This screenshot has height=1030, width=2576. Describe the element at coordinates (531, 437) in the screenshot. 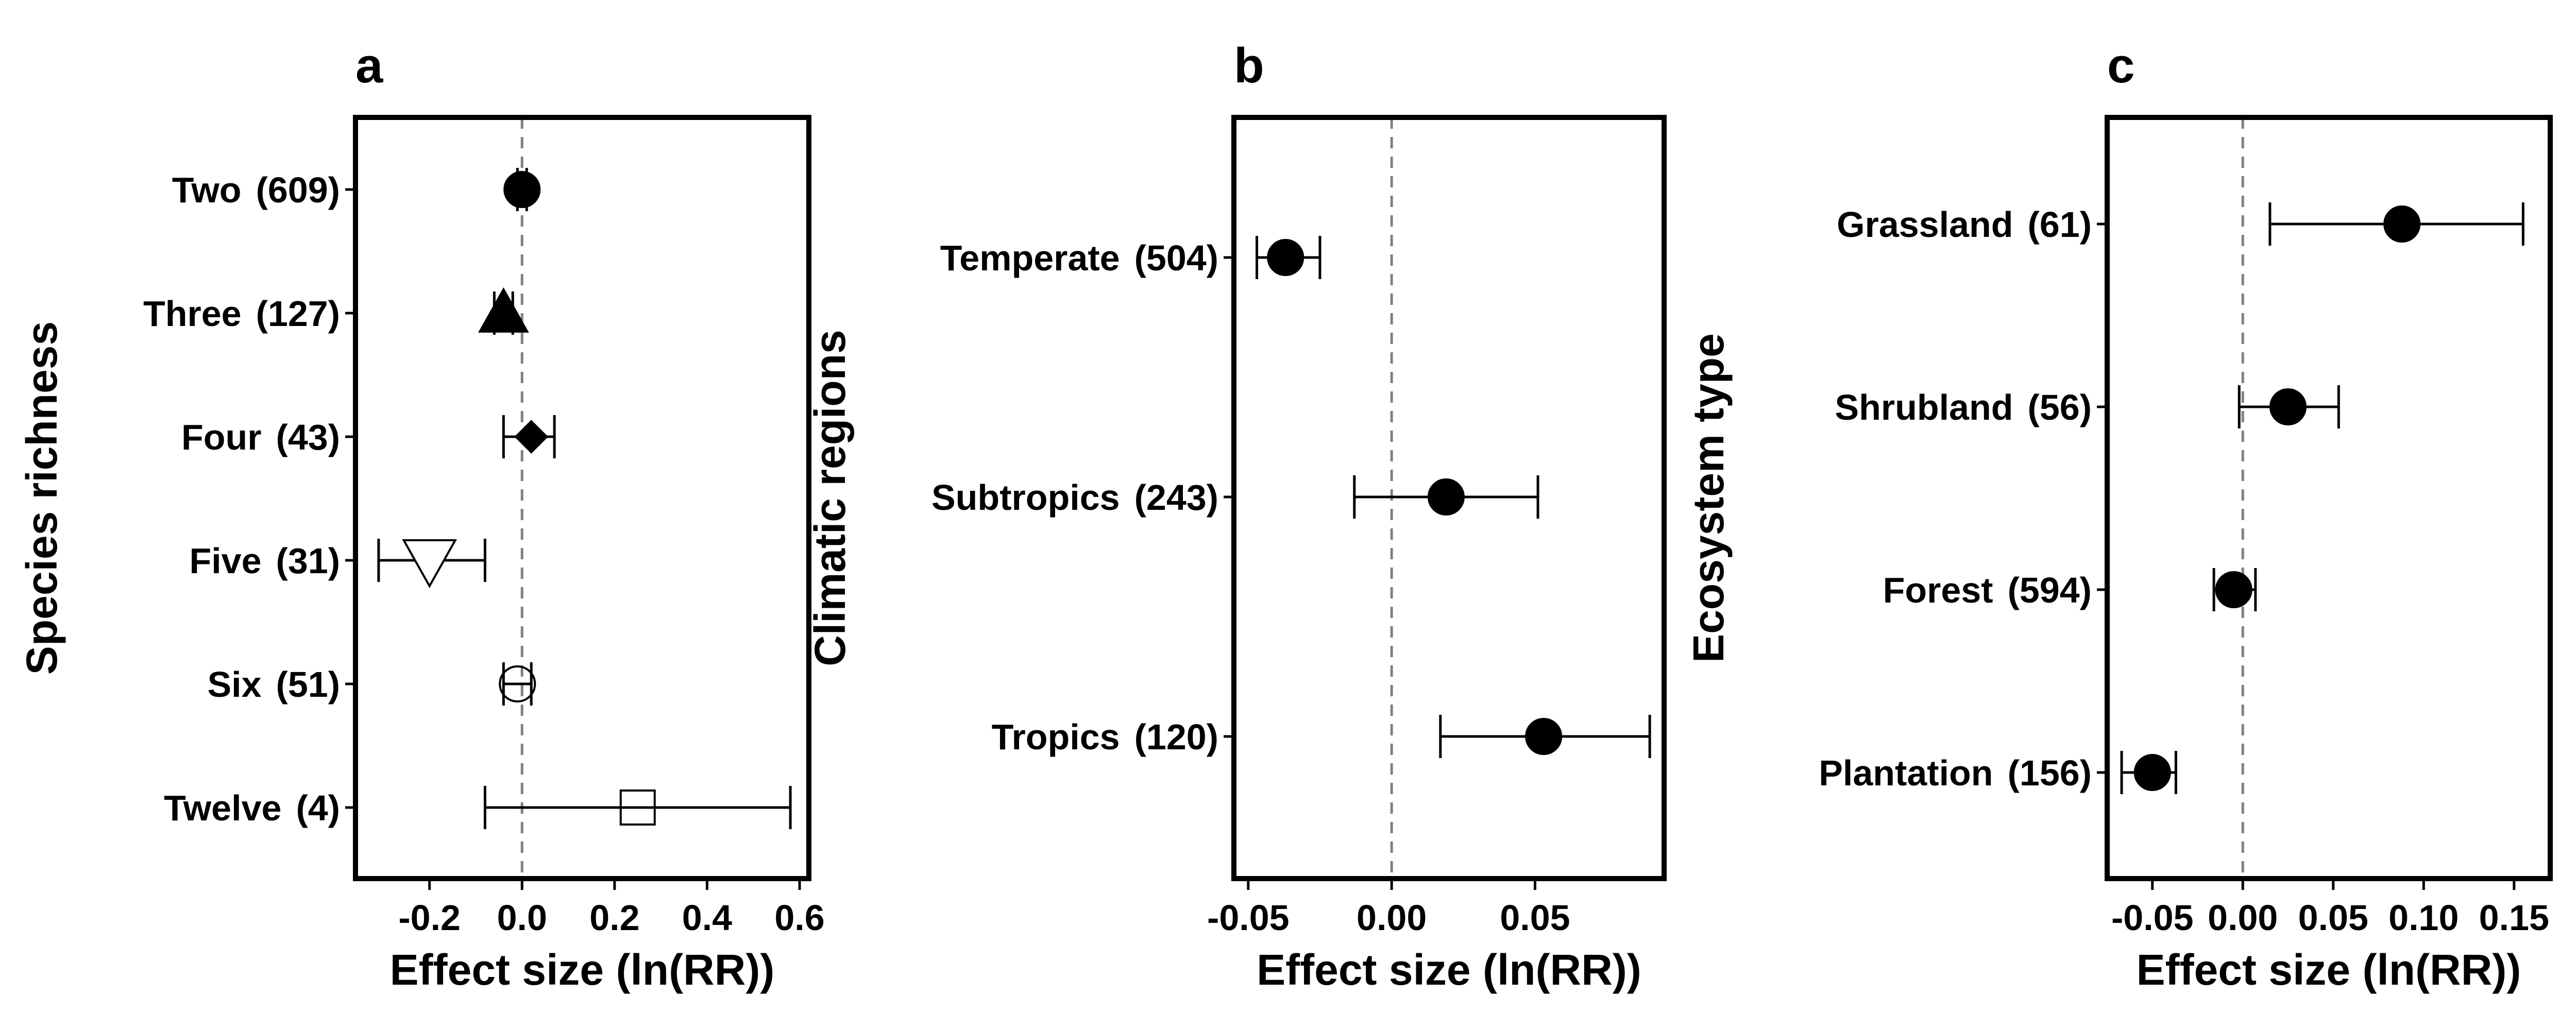

I see `marker-diamond-filled` at that location.